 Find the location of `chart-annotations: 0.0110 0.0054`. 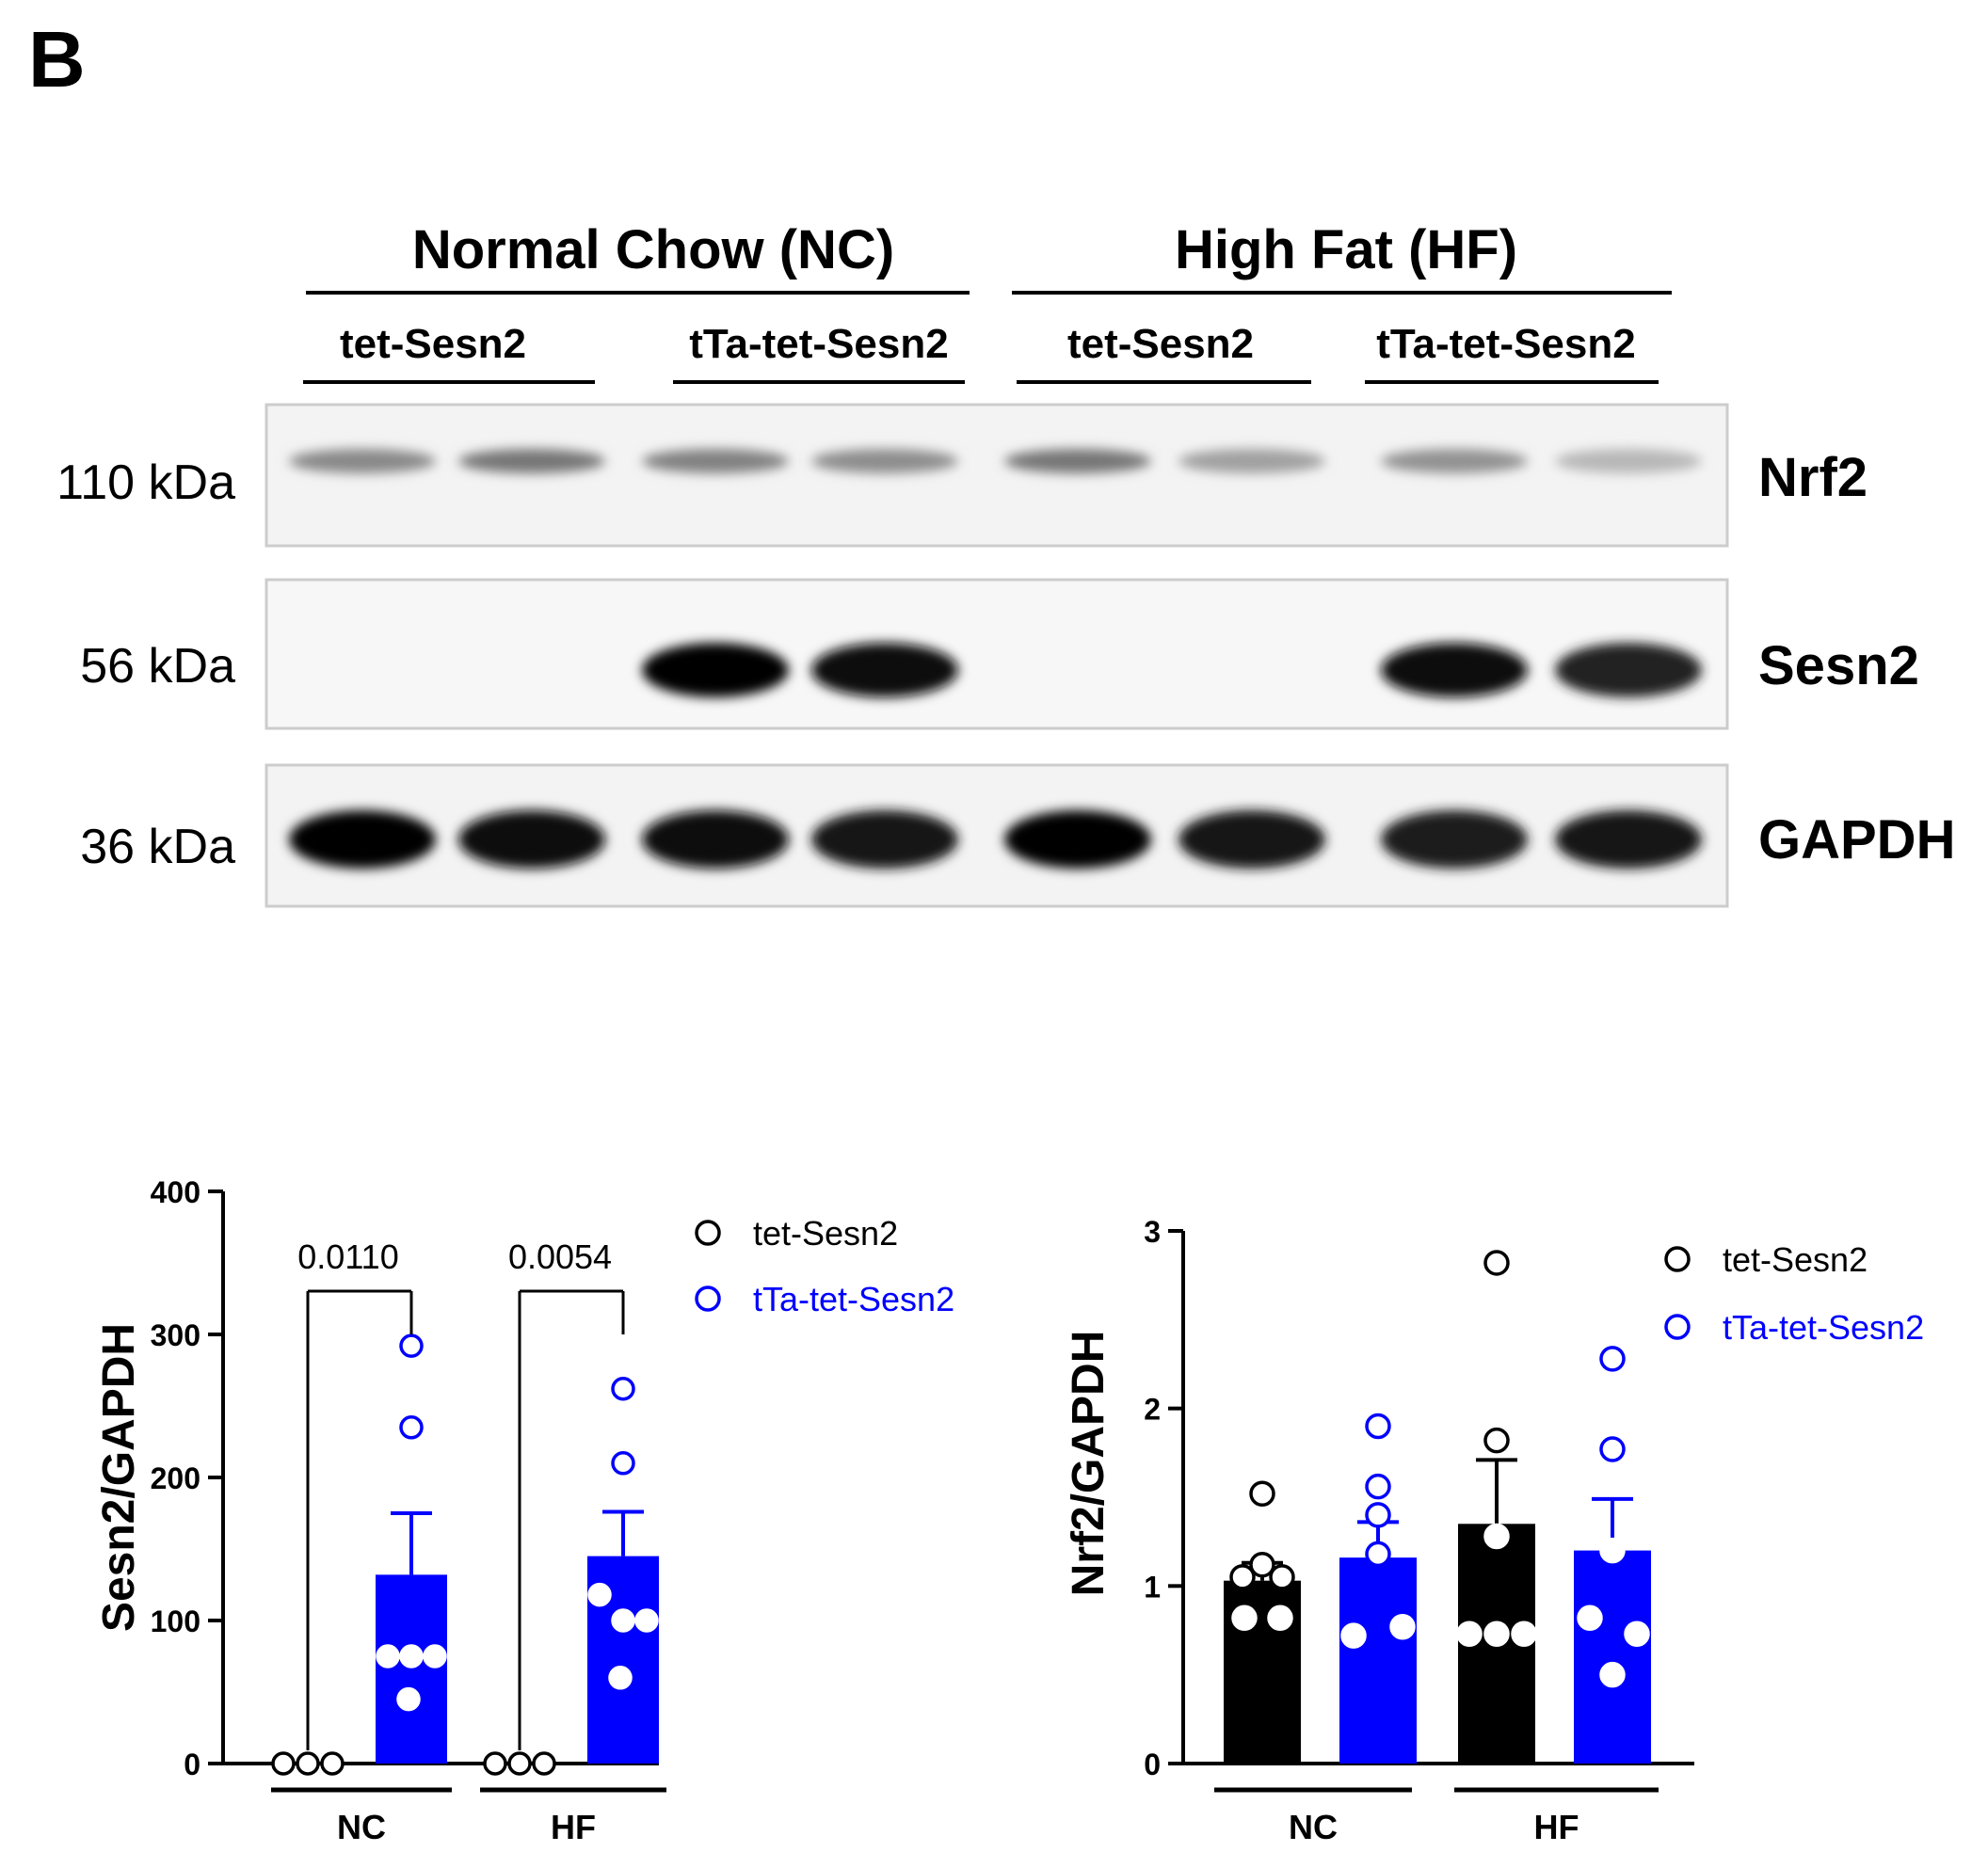

chart-annotations: 0.0110 0.0054 is located at coordinates (461, 1493).